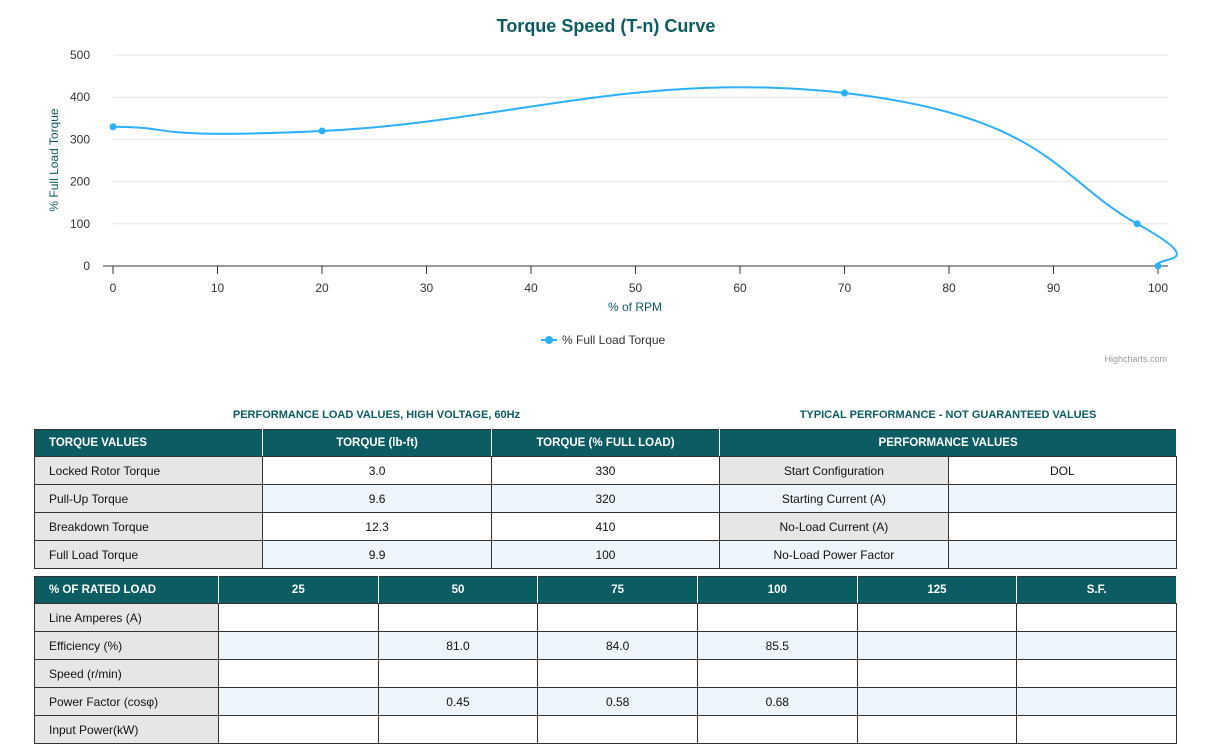  Describe the element at coordinates (148, 443) in the screenshot. I see `header-torque-values: TORQUE VALUES` at that location.